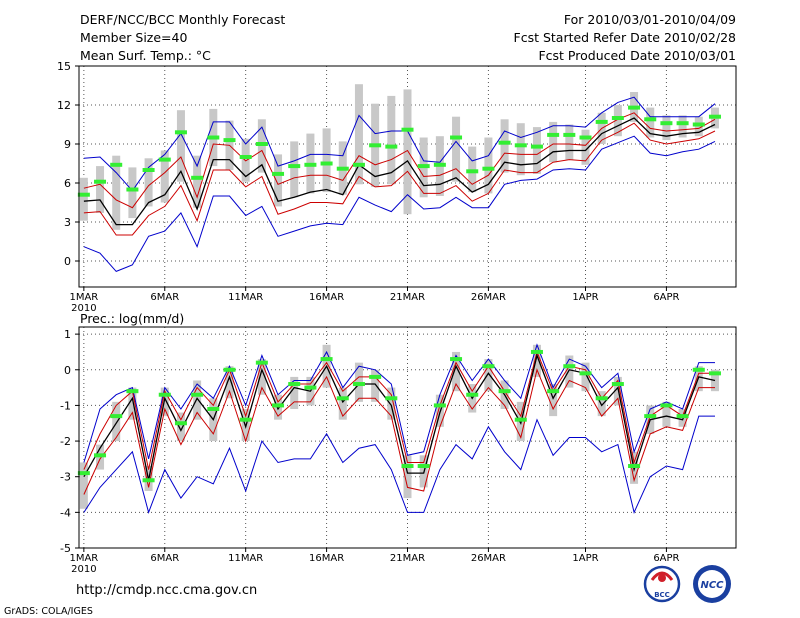  I want to click on forecast-period: For 2010/03/01-2010/04/09, so click(650, 19).